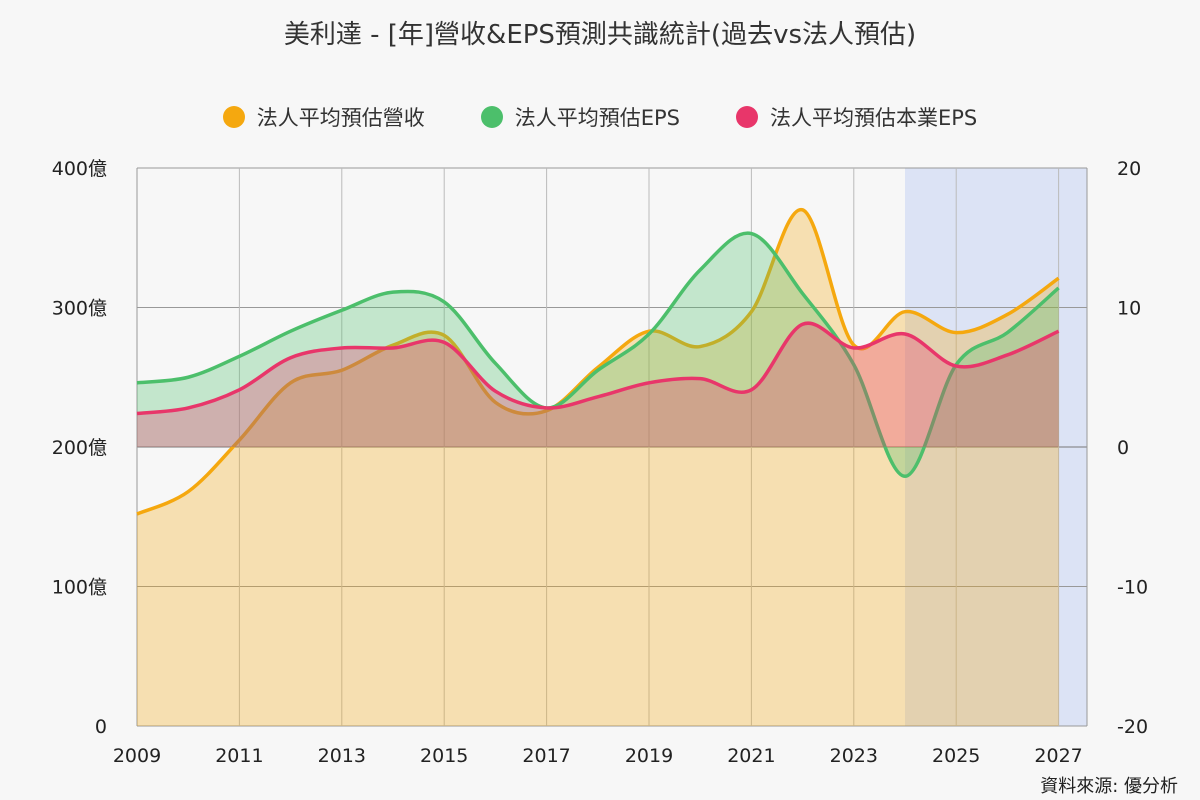  What do you see at coordinates (751, 756) in the screenshot?
I see `x-axis-tick: 2021` at bounding box center [751, 756].